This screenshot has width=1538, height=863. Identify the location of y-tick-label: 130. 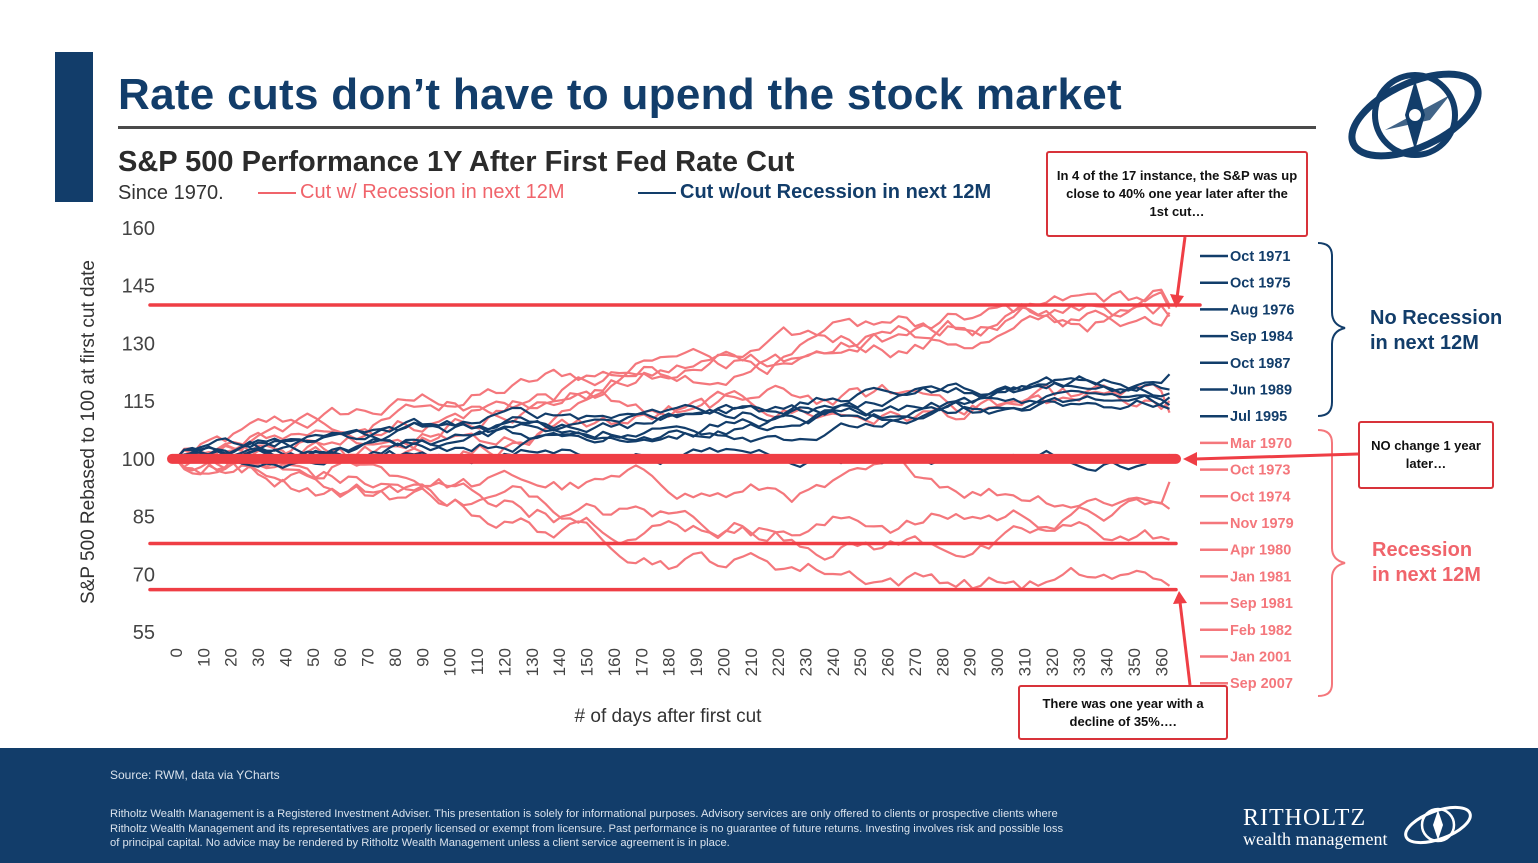
(138, 344).